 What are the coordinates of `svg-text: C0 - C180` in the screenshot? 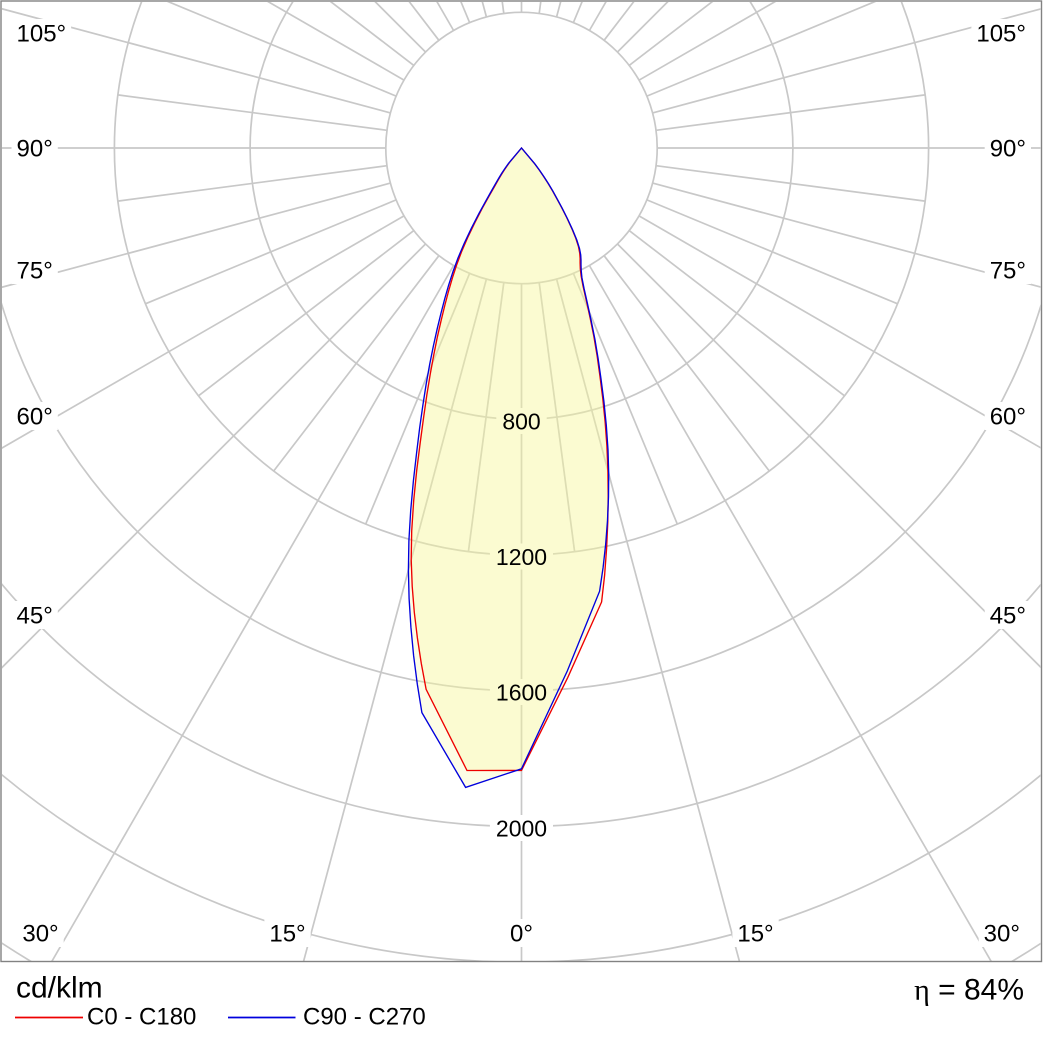 It's located at (141, 1017).